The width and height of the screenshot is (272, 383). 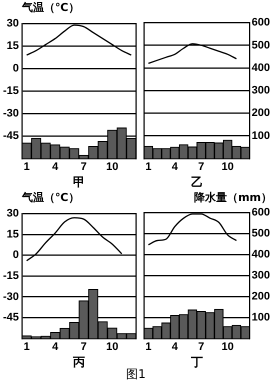 What do you see at coordinates (196, 362) in the screenshot?
I see `x-axis-title: 丁` at bounding box center [196, 362].